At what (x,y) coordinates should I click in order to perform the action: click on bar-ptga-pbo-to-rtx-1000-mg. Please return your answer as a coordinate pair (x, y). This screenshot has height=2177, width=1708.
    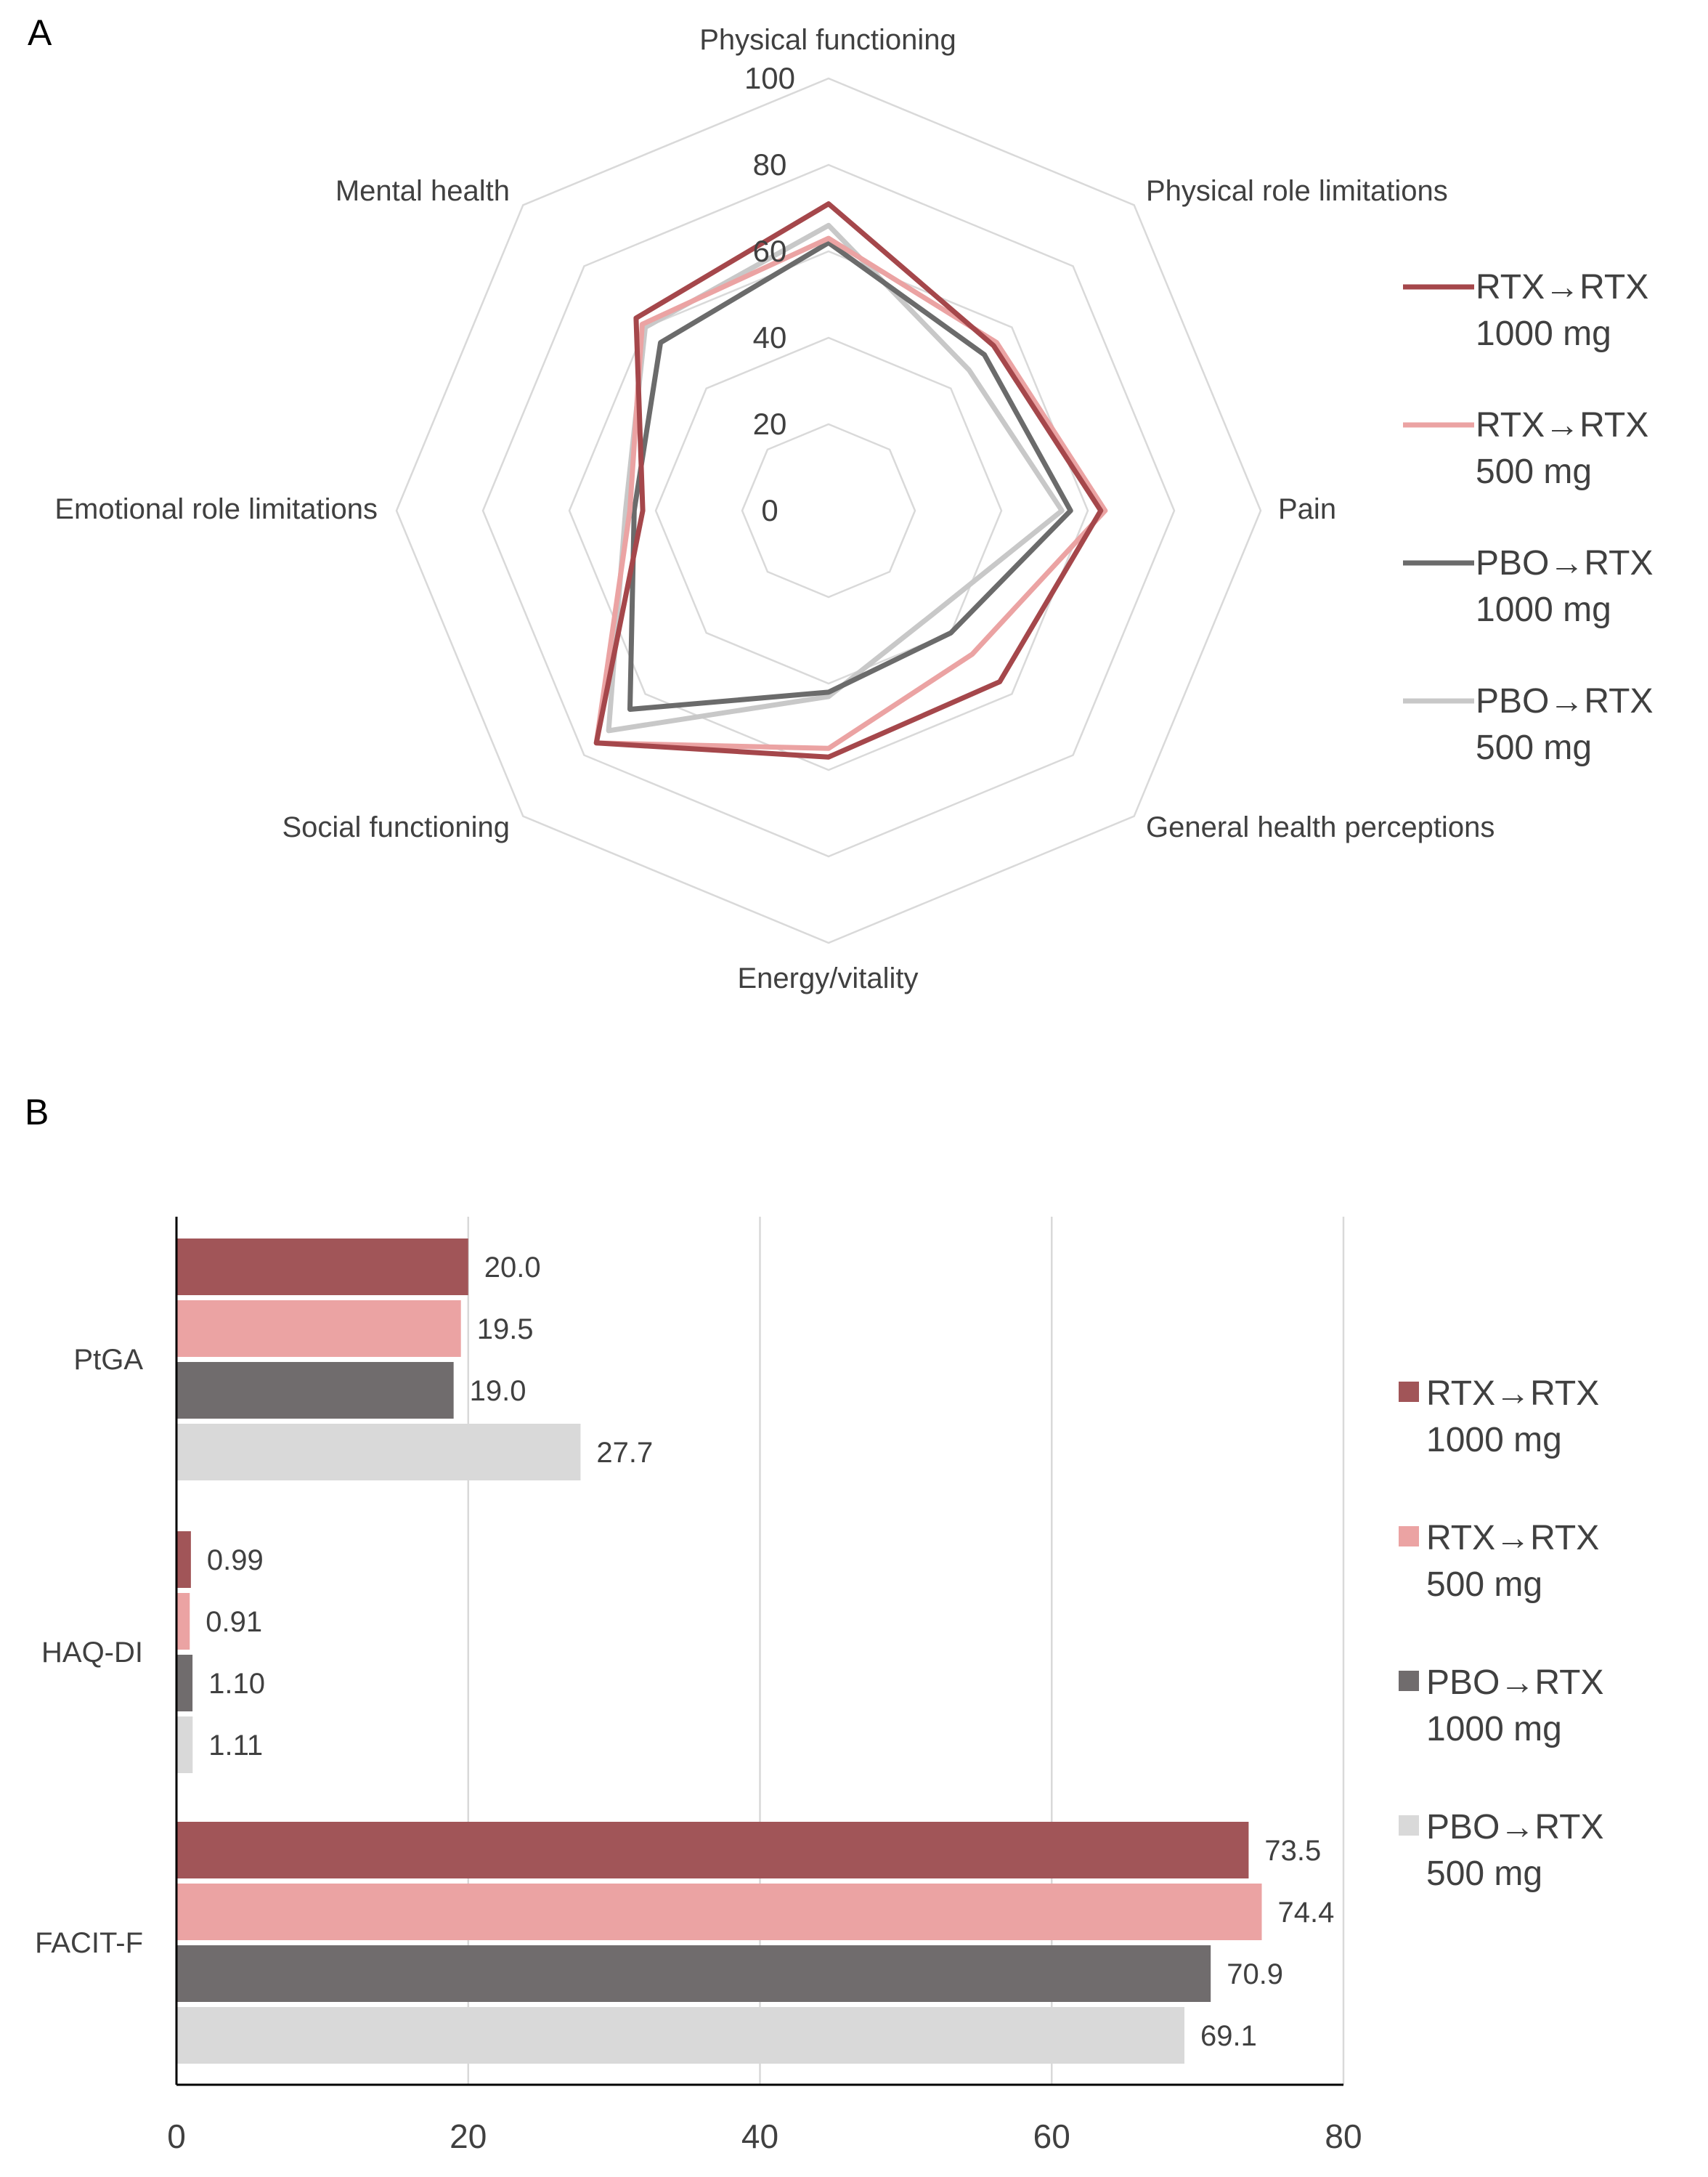
    Looking at the image, I should click on (315, 1390).